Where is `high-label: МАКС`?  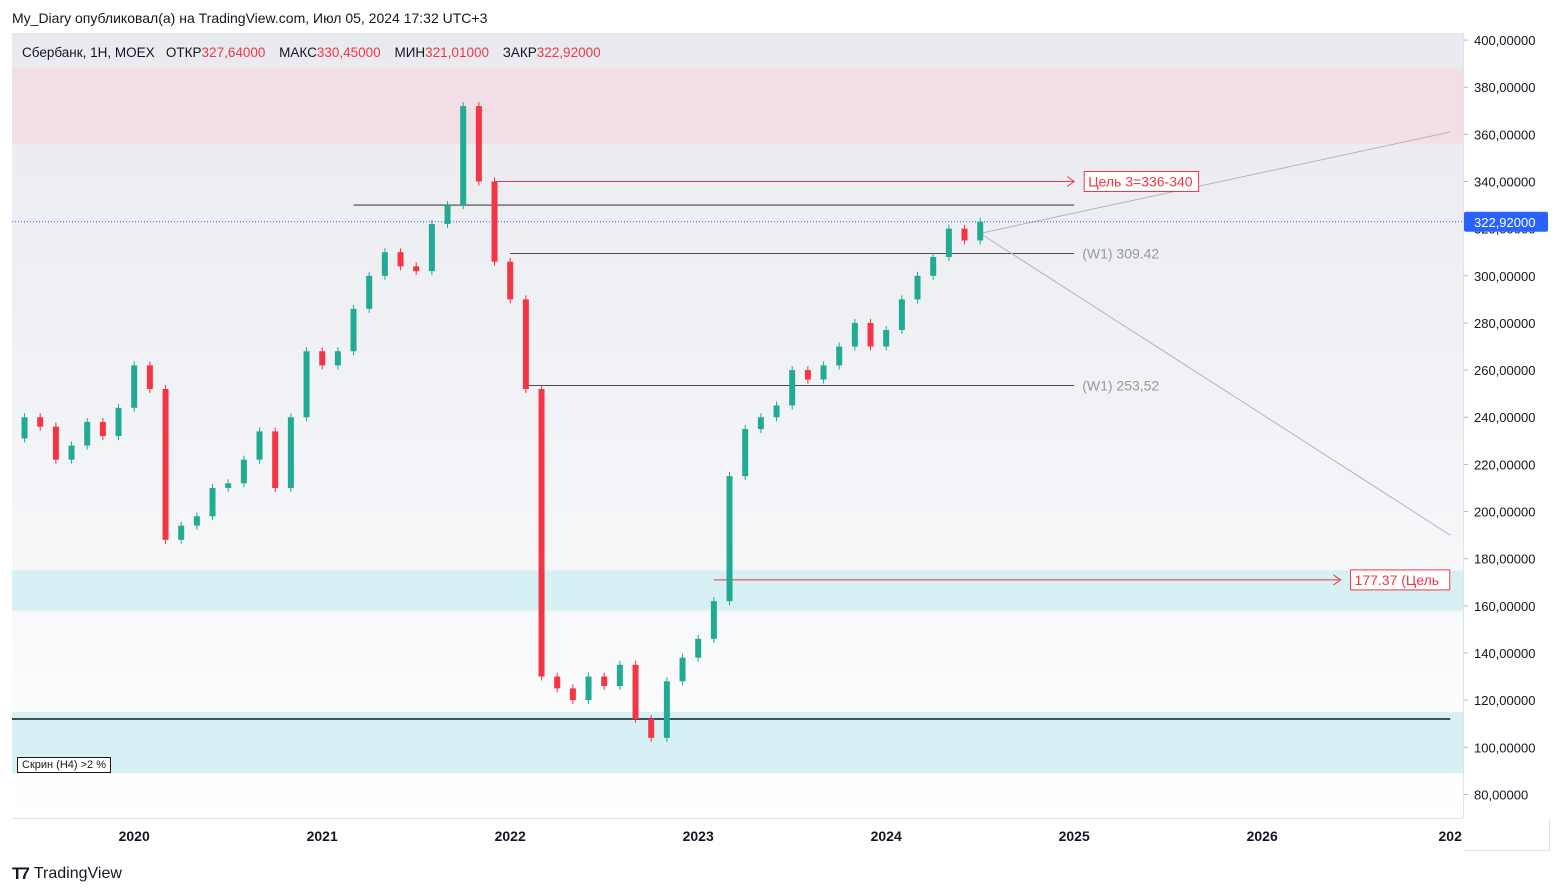 high-label: МАКС is located at coordinates (298, 52).